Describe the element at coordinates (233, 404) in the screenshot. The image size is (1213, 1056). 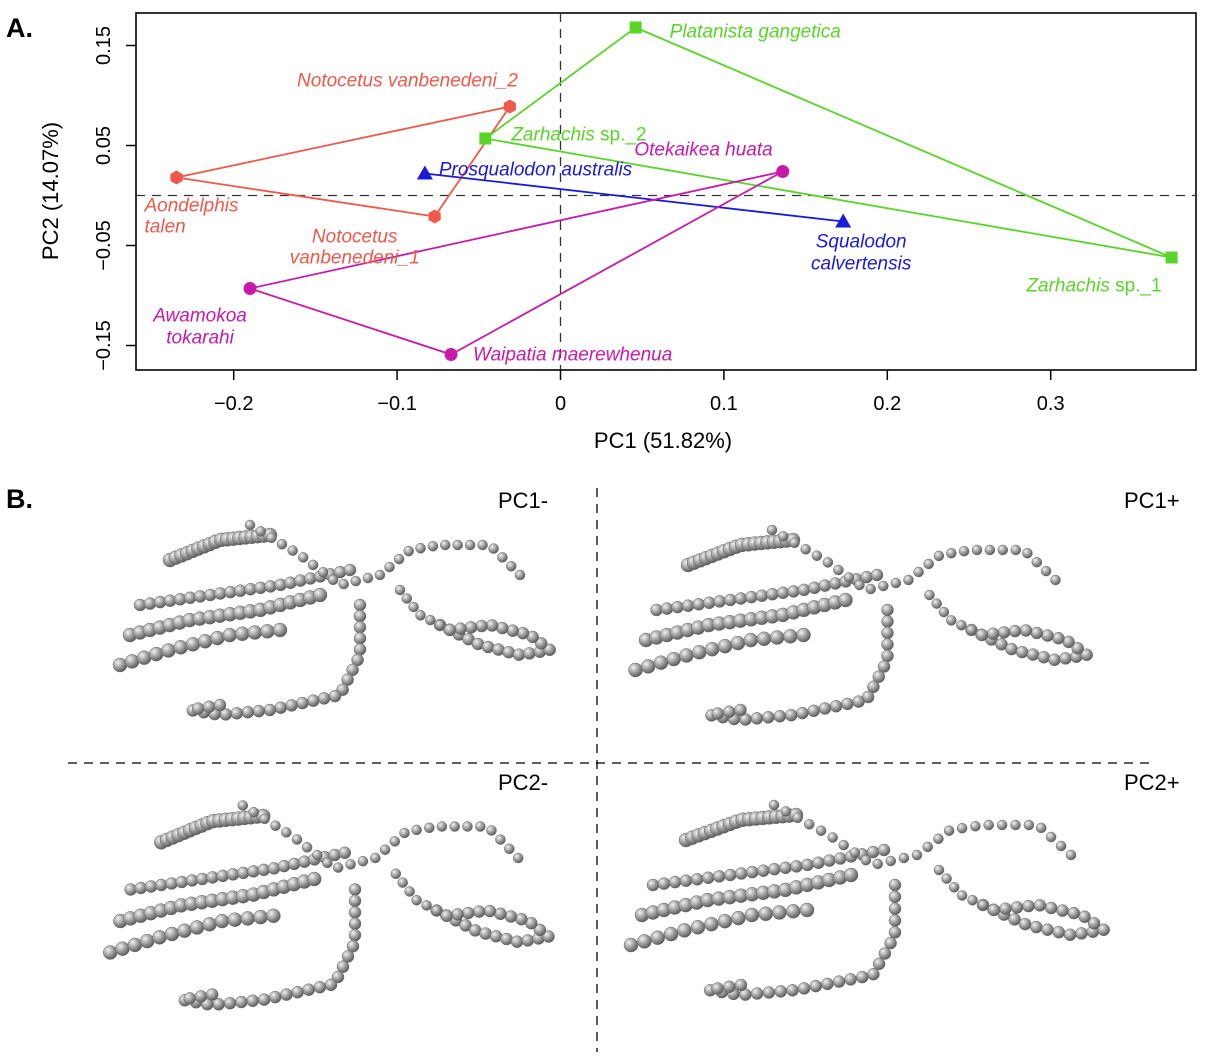
I see `x-tick-label: −0.2` at that location.